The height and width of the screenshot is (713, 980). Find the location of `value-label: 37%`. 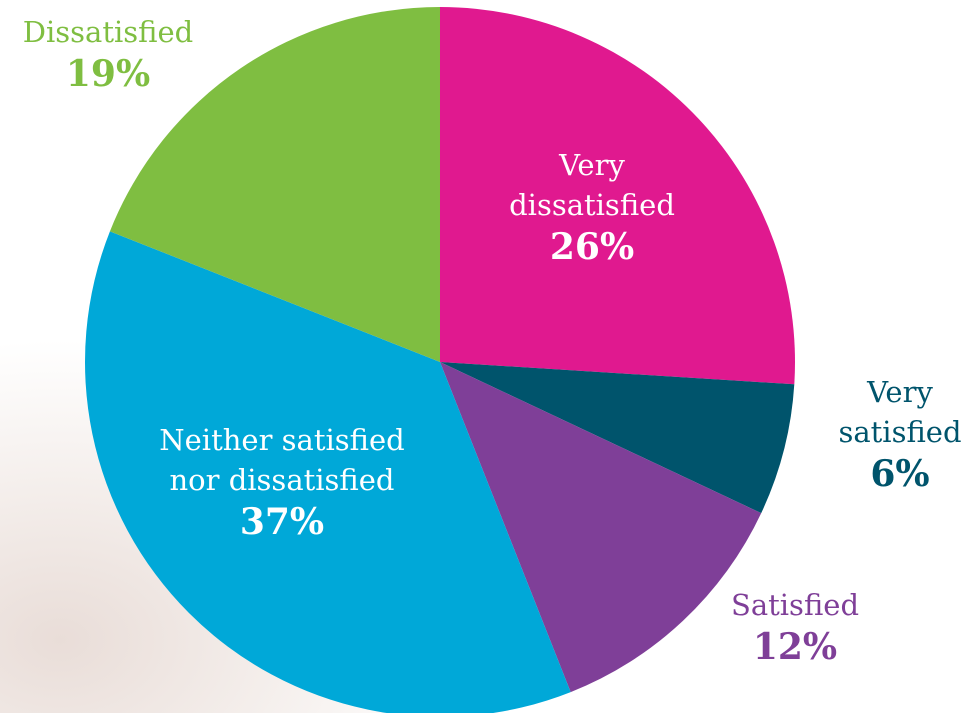

value-label: 37% is located at coordinates (282, 522).